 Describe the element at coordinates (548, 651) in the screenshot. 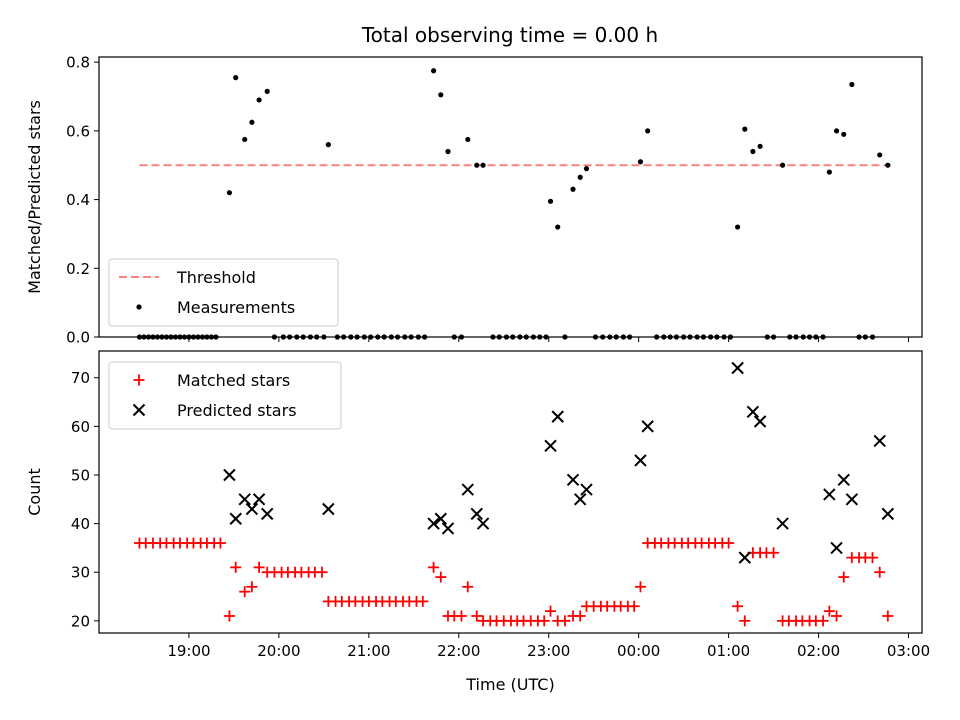

I see `x-tick-label: 23:00` at that location.